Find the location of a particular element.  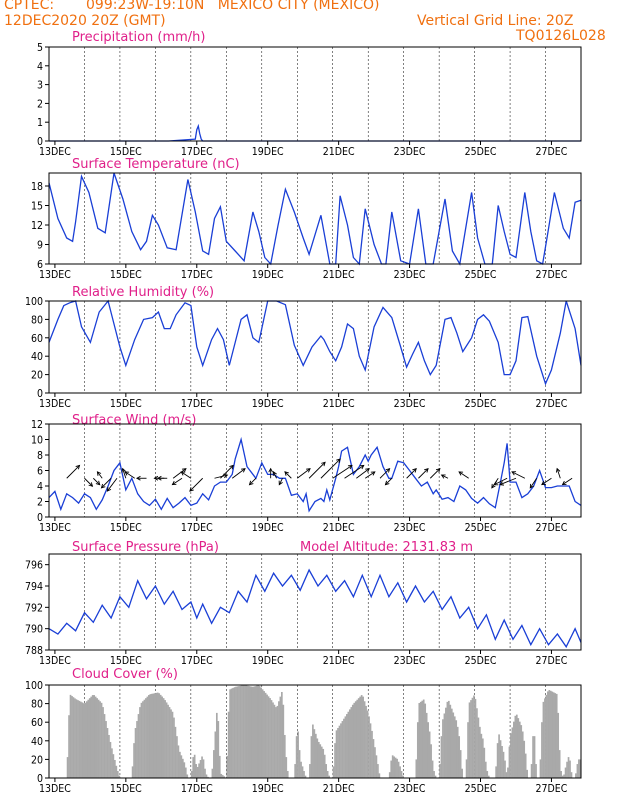

series-line is located at coordinates (315, 342).